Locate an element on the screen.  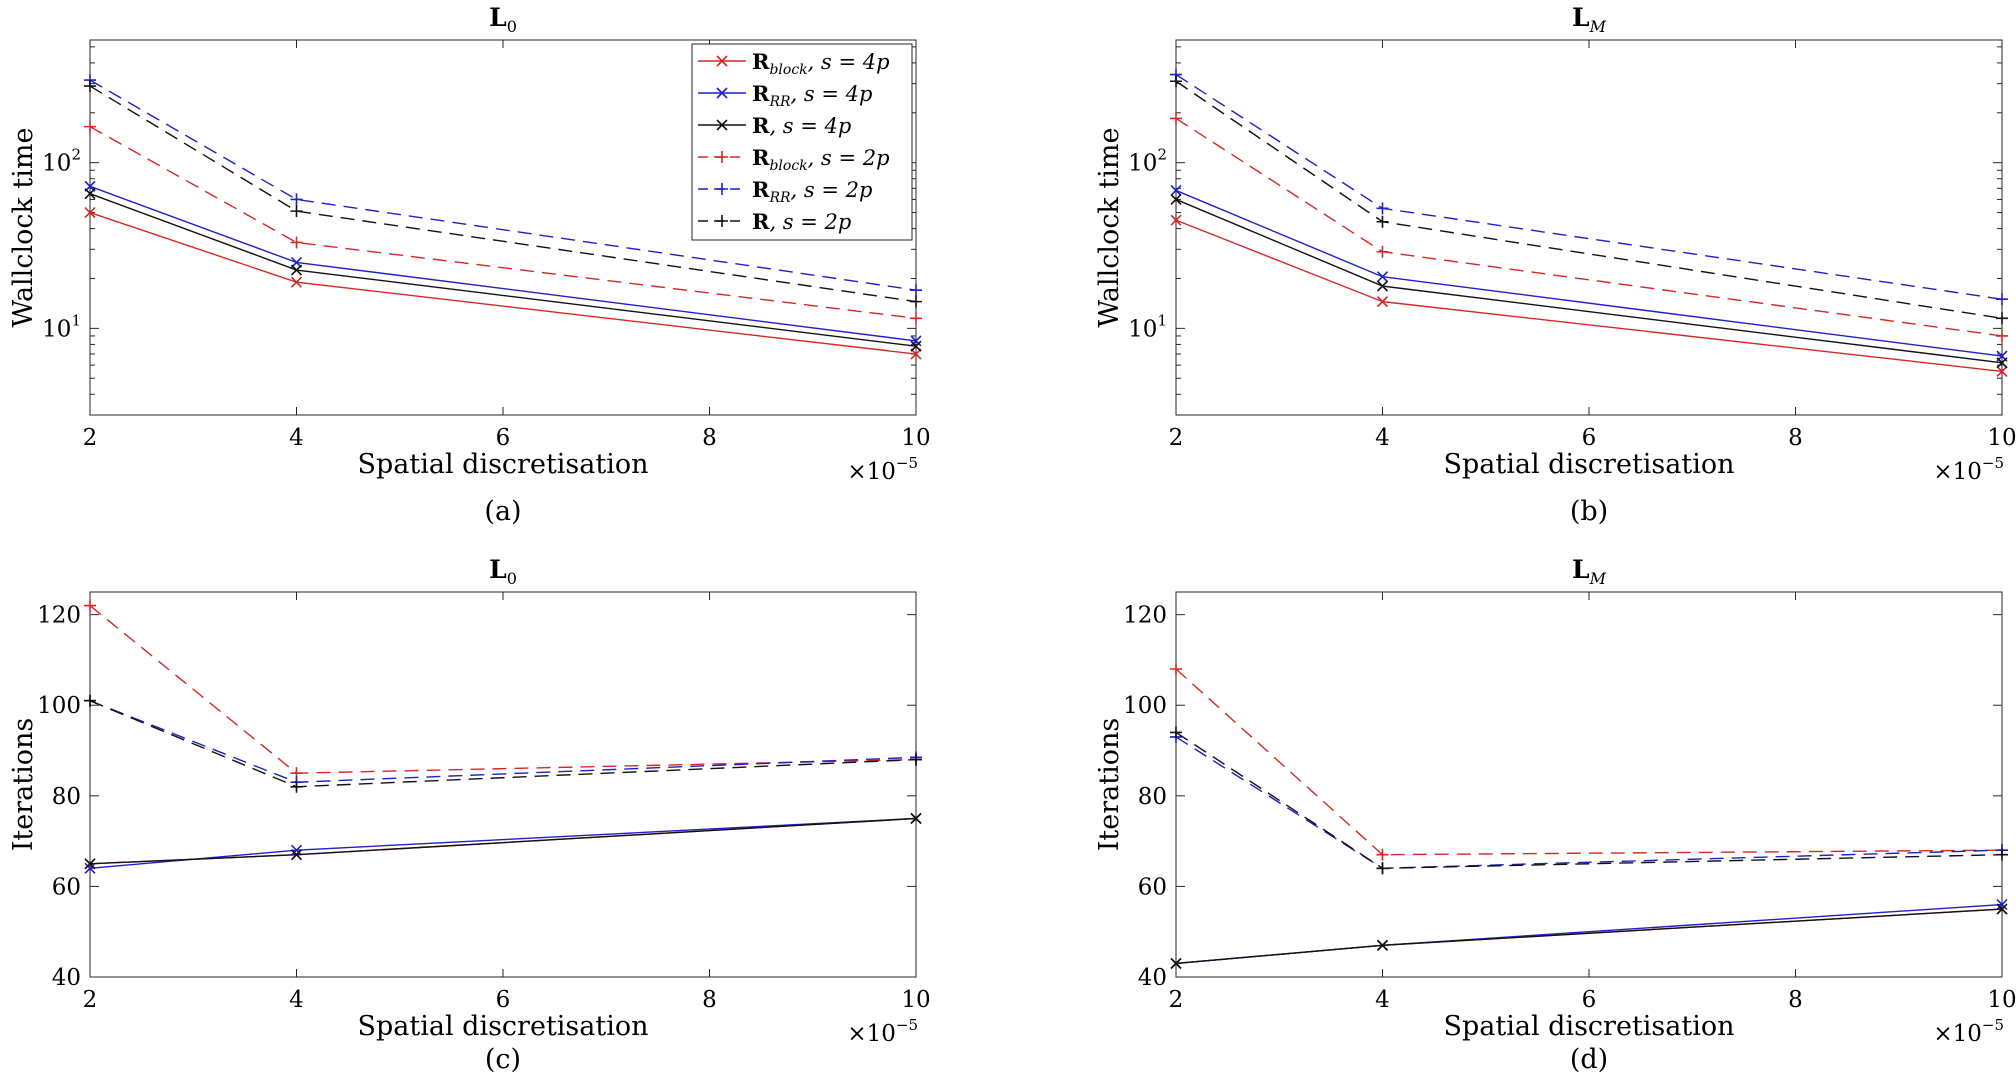
y-tick-label: 120 is located at coordinates (59, 616).